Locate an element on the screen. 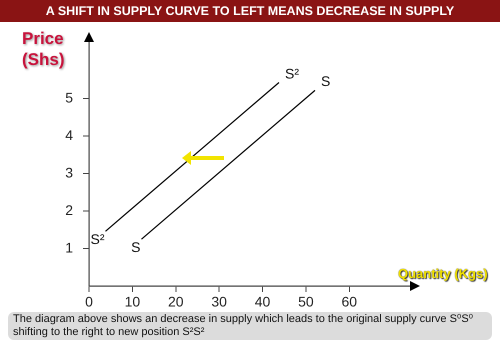  text: S is located at coordinates (325, 81).